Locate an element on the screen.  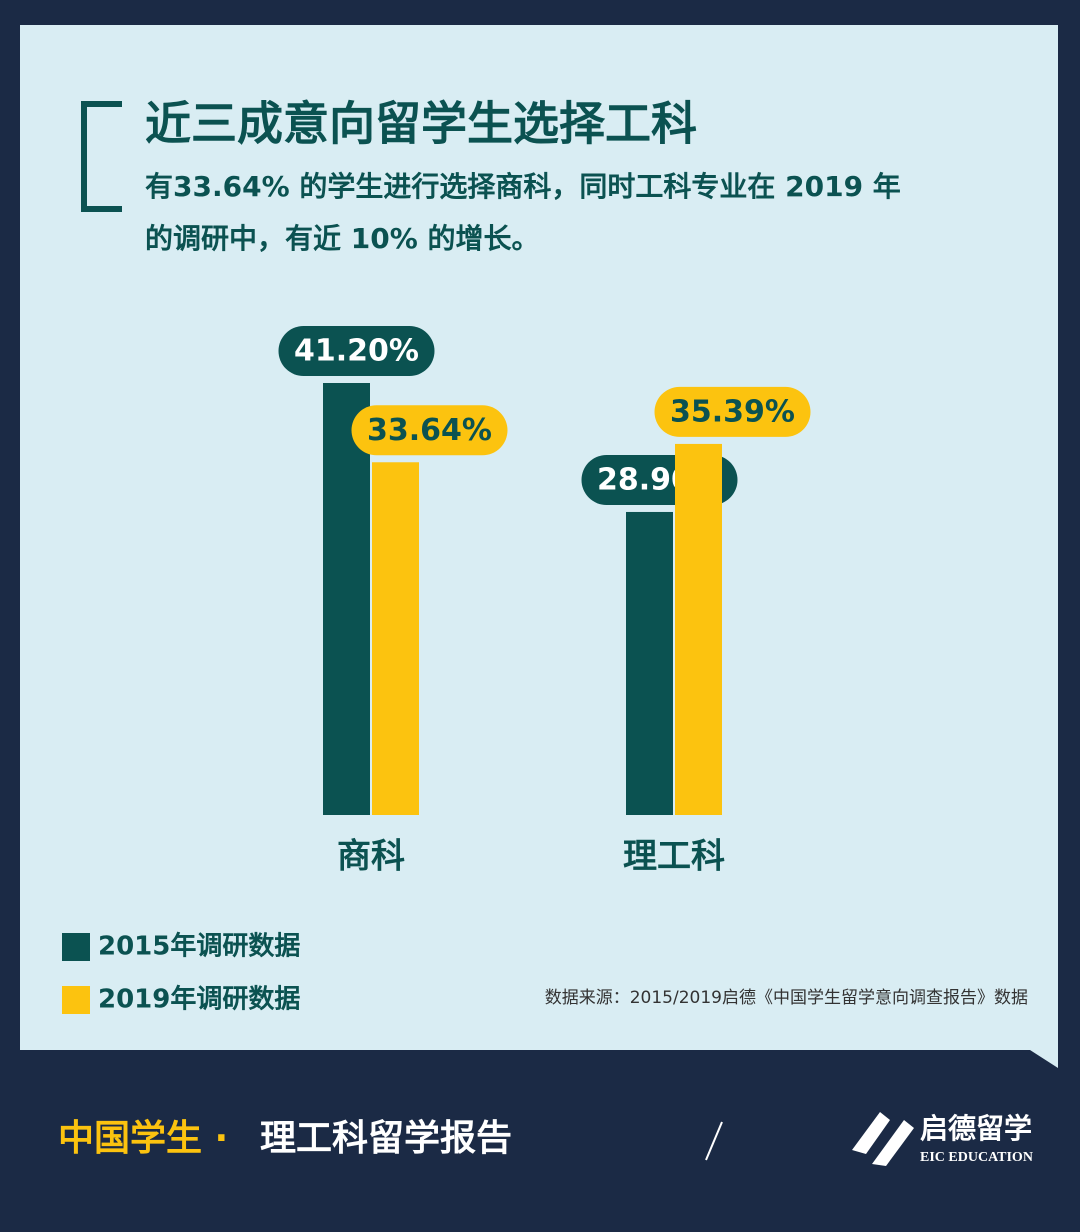
value-label: 33.64% is located at coordinates (429, 430).